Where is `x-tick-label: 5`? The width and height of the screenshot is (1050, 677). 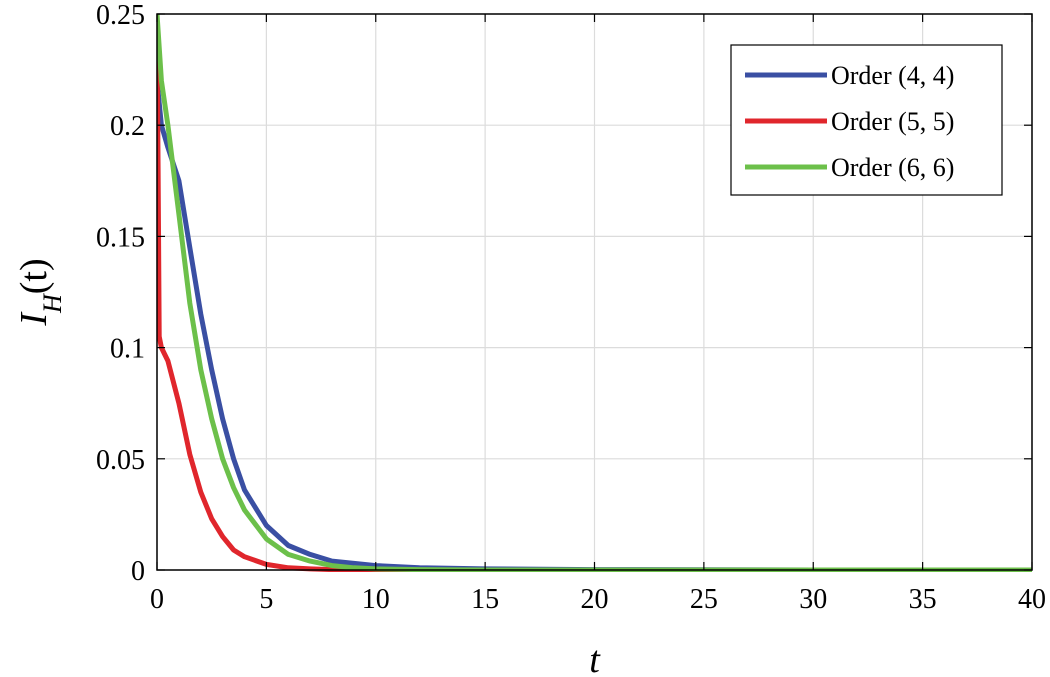
x-tick-label: 5 is located at coordinates (266, 599).